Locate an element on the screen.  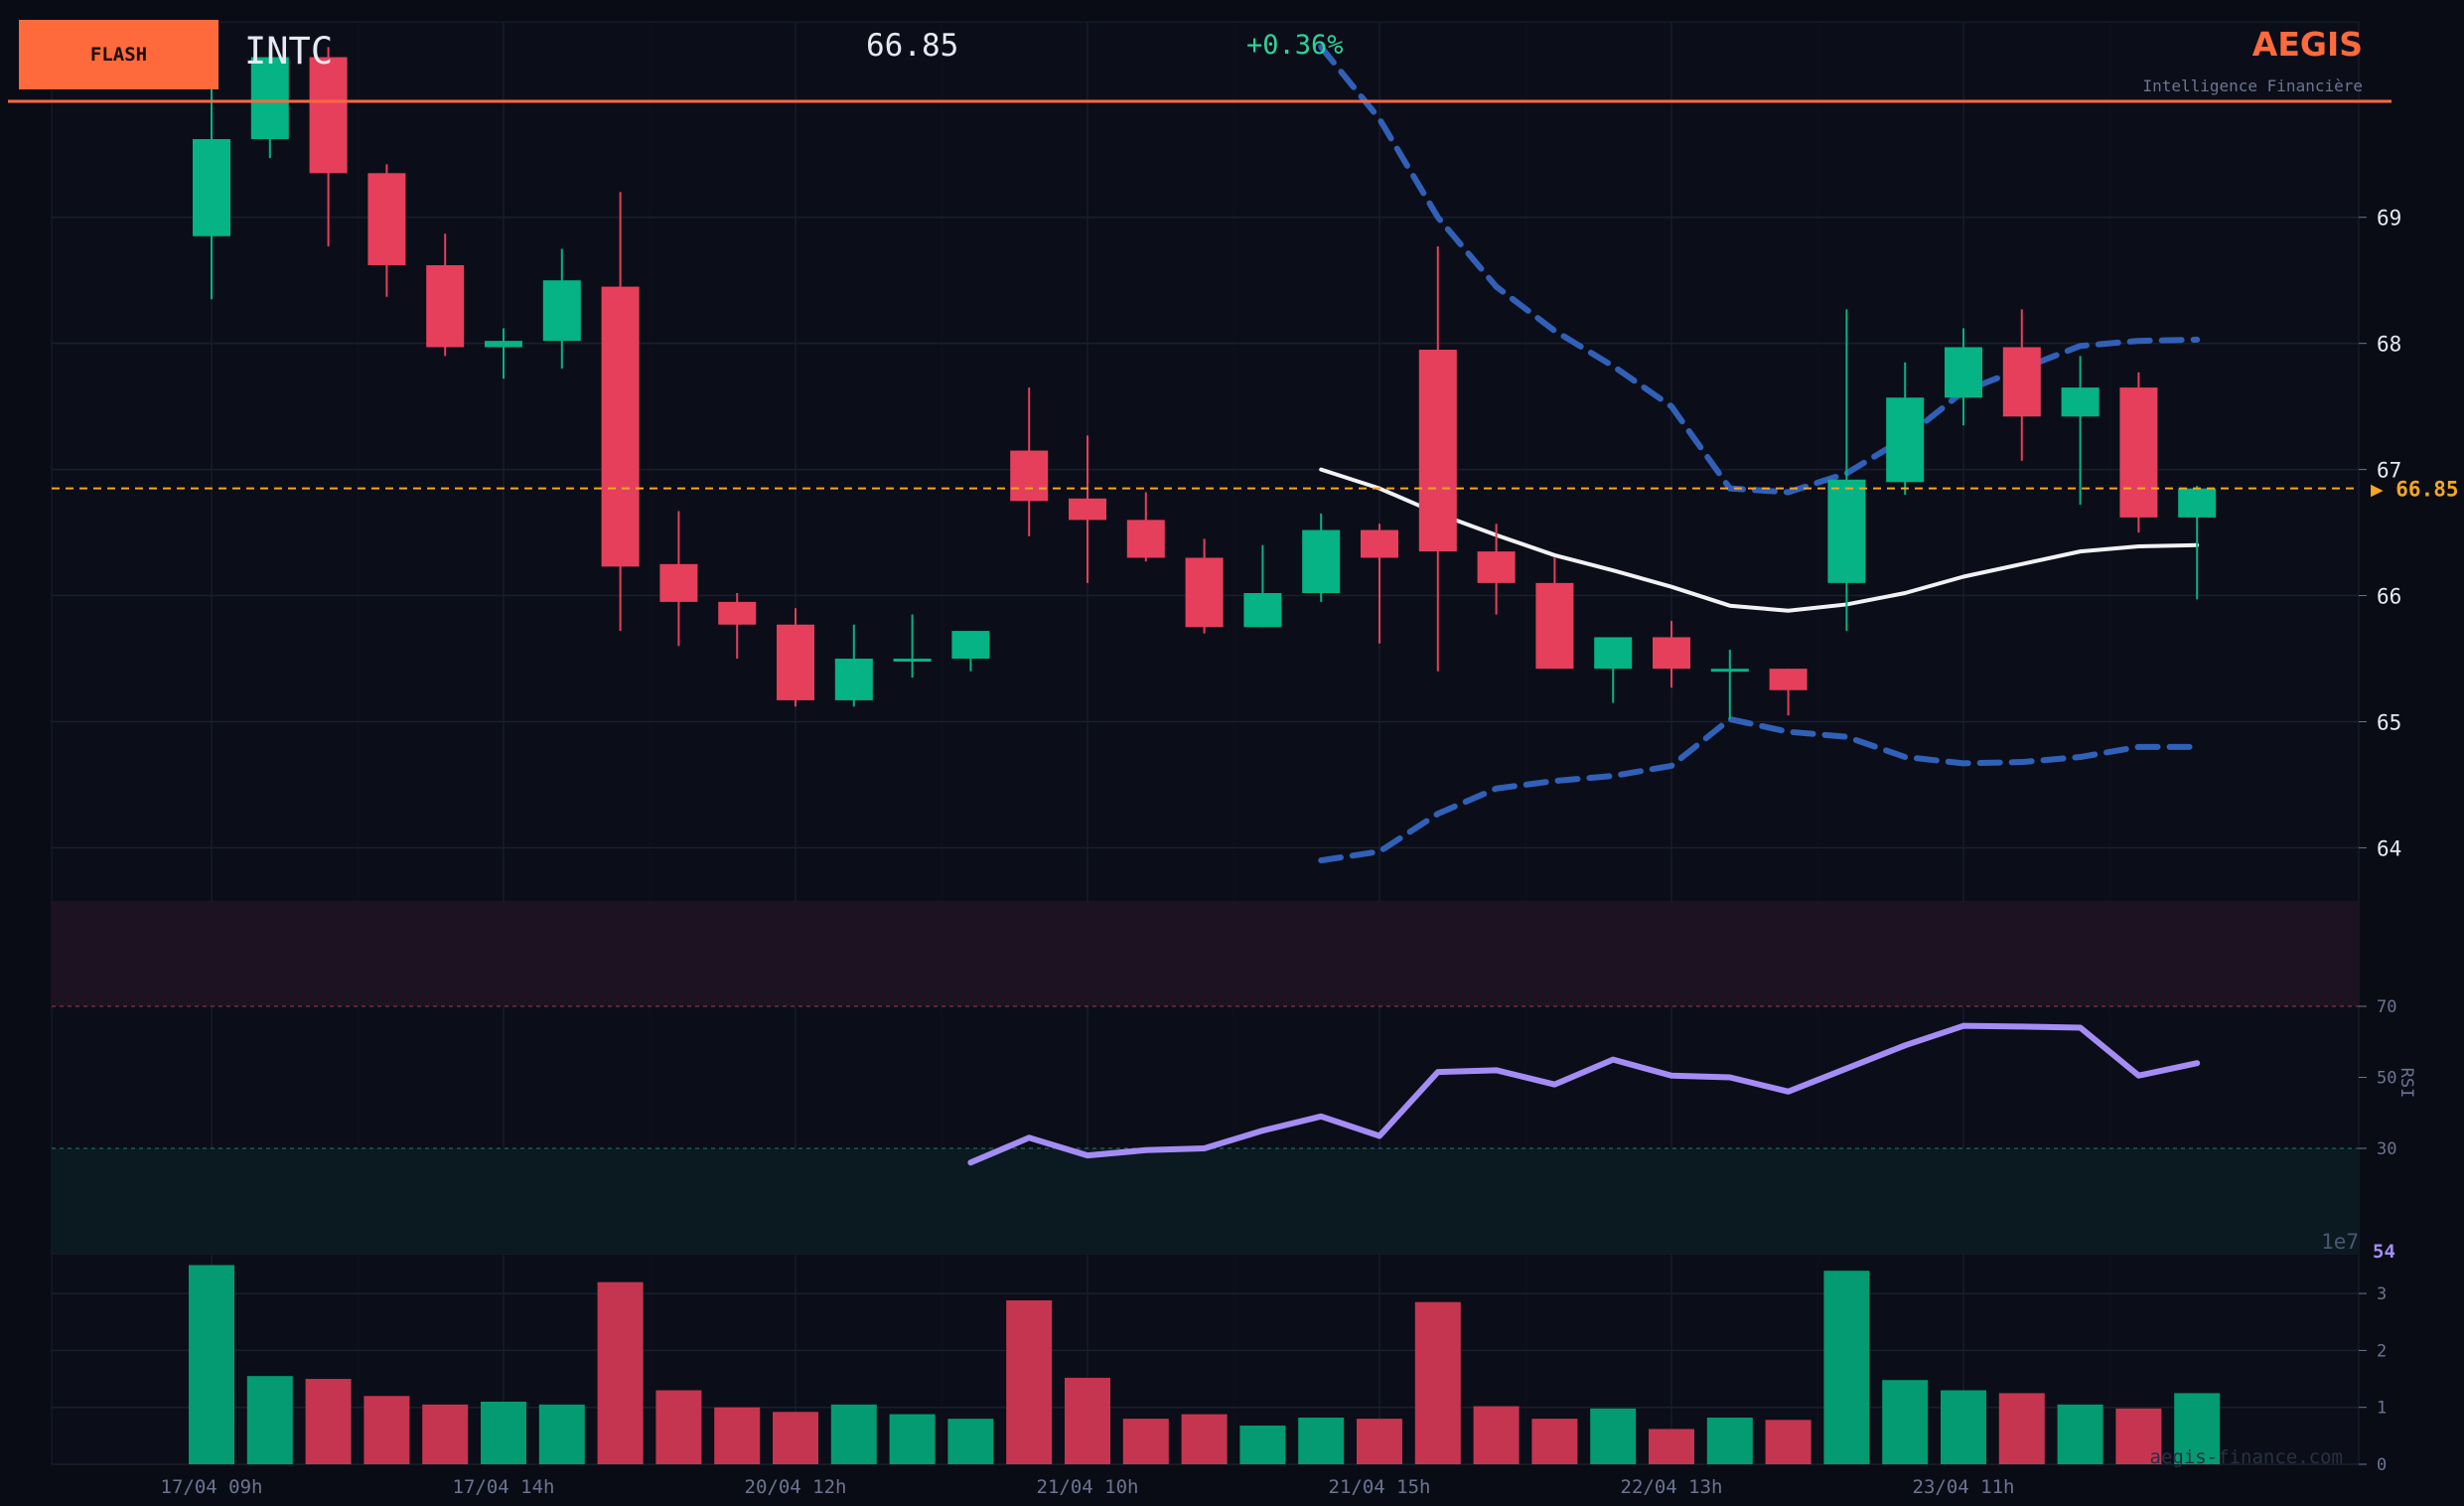
volume-tick-label: 3 is located at coordinates (2382, 1294).